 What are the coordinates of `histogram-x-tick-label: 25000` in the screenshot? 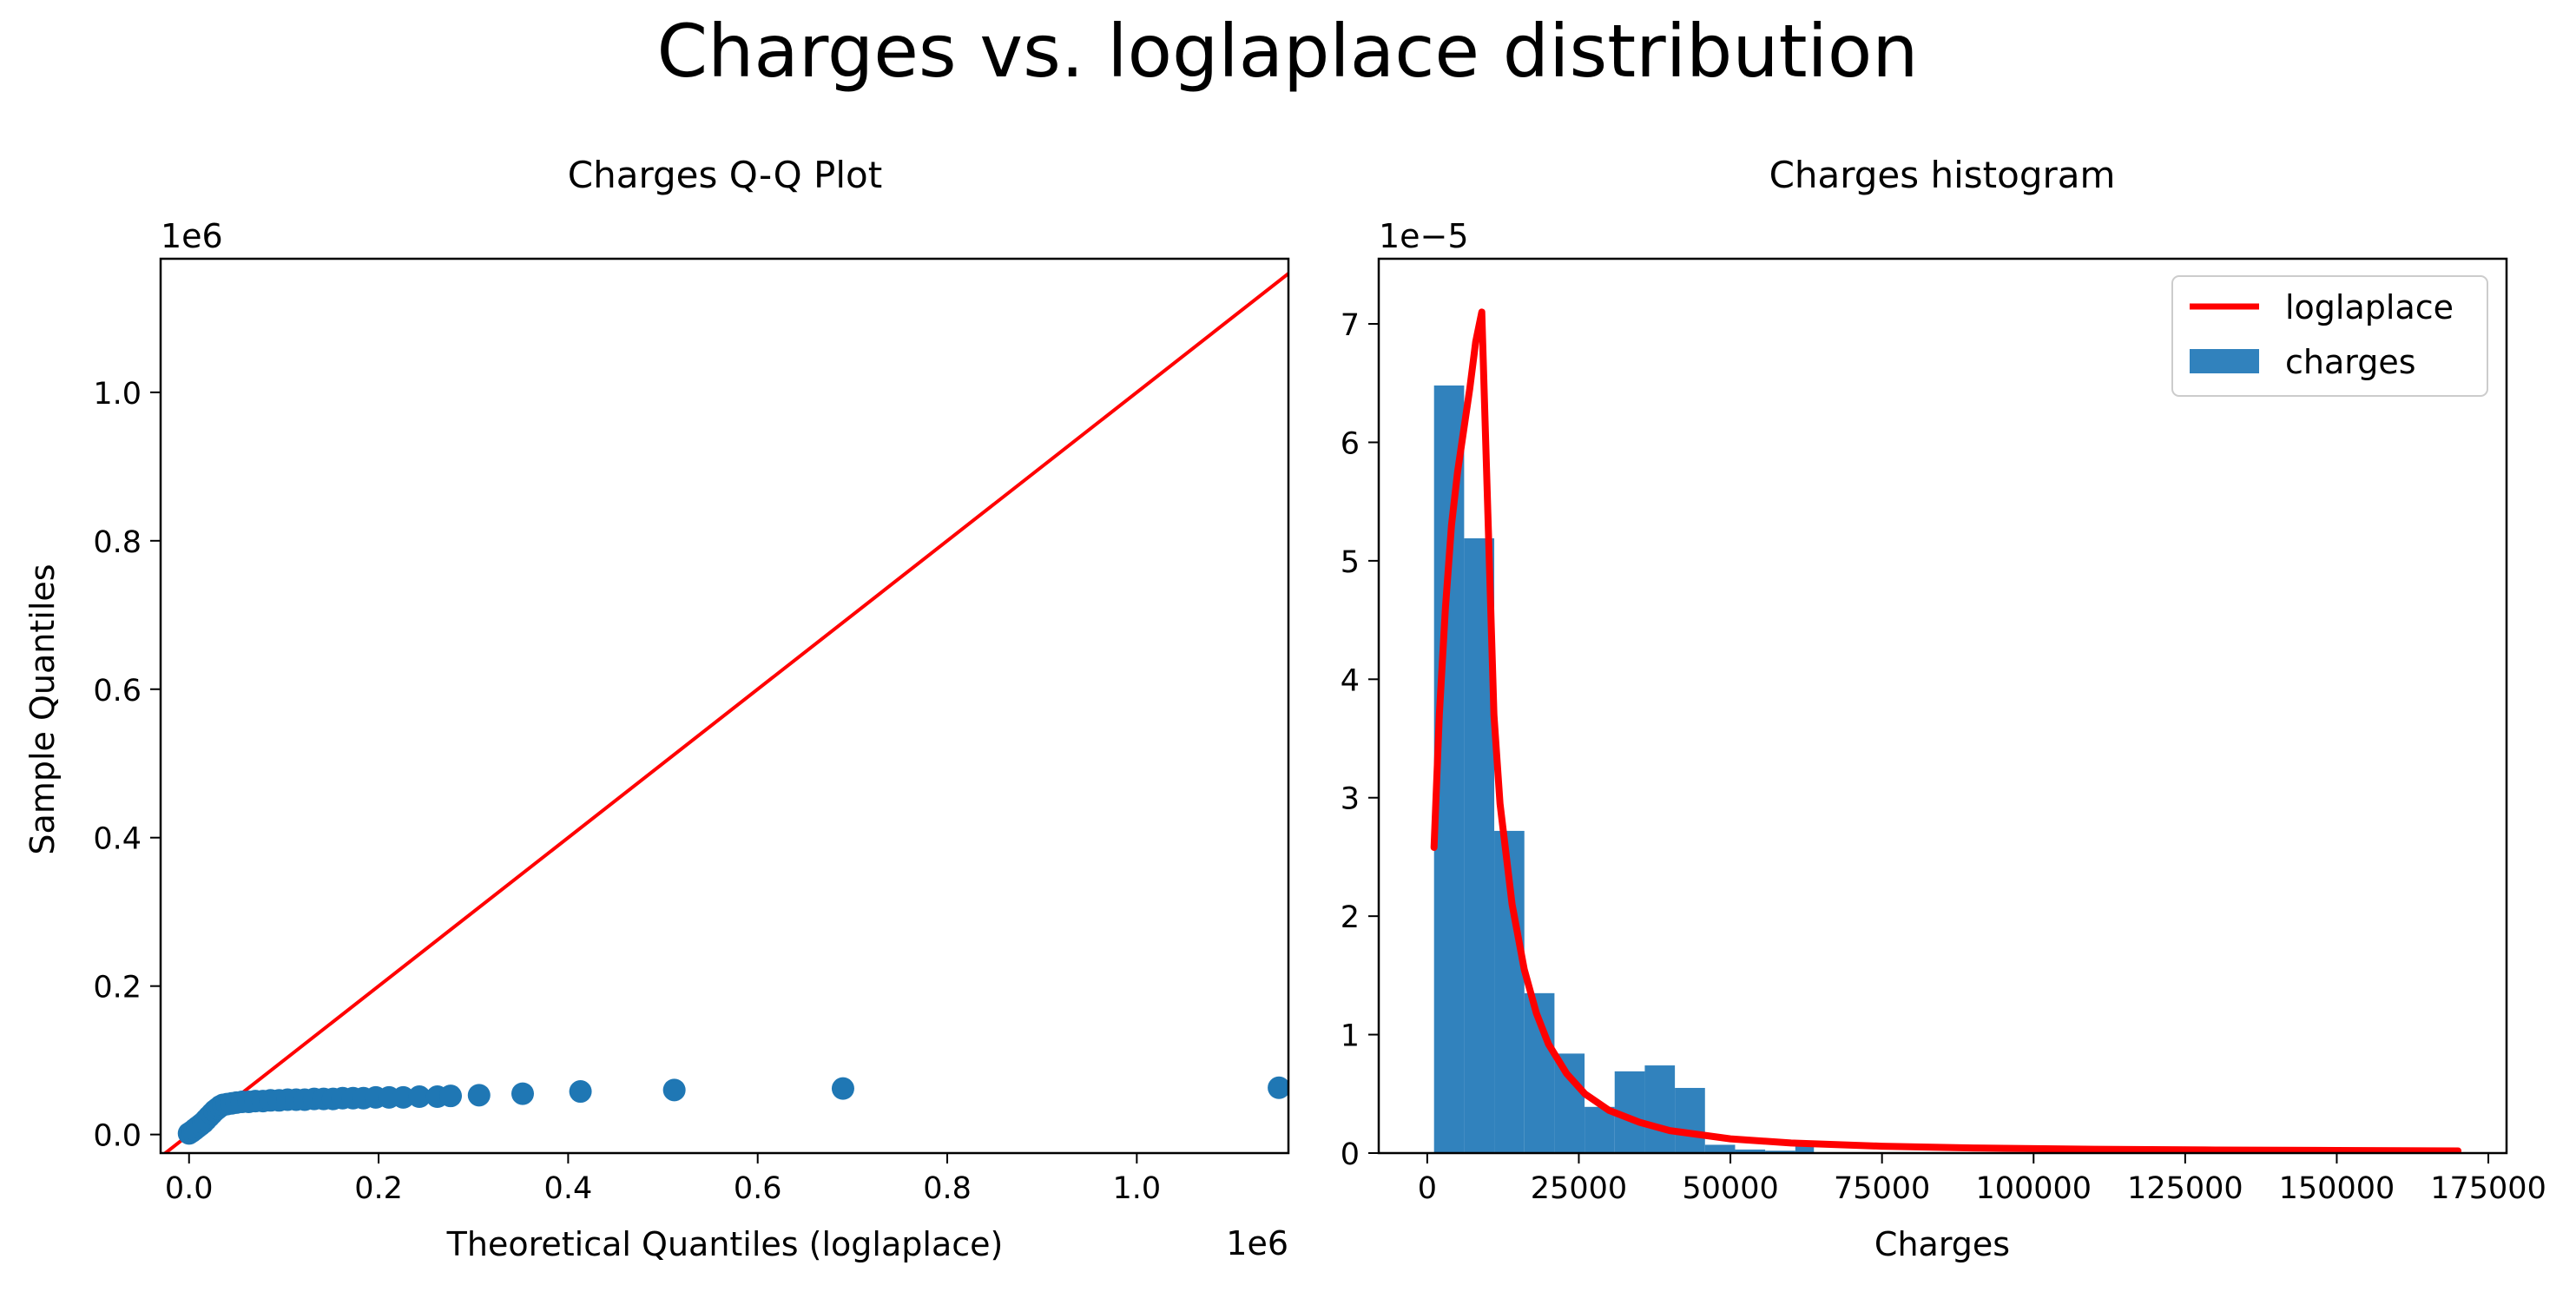 It's located at (1579, 1188).